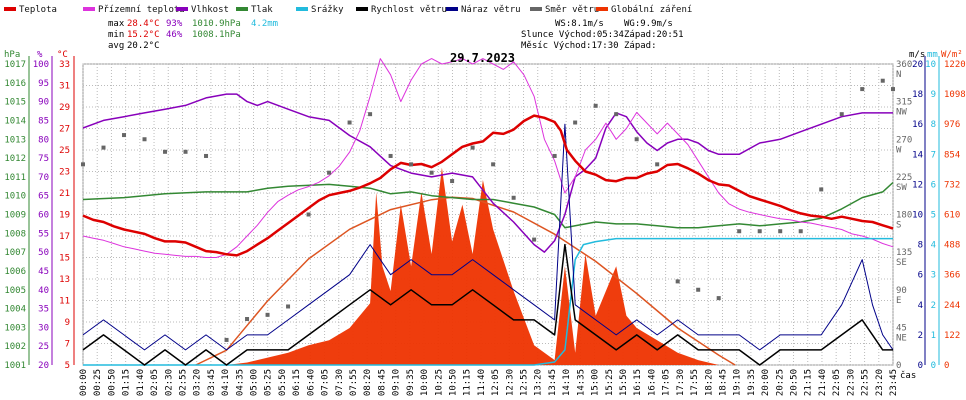  What do you see at coordinates (43, 216) in the screenshot?
I see `pct-tick-label: 60` at bounding box center [43, 216].